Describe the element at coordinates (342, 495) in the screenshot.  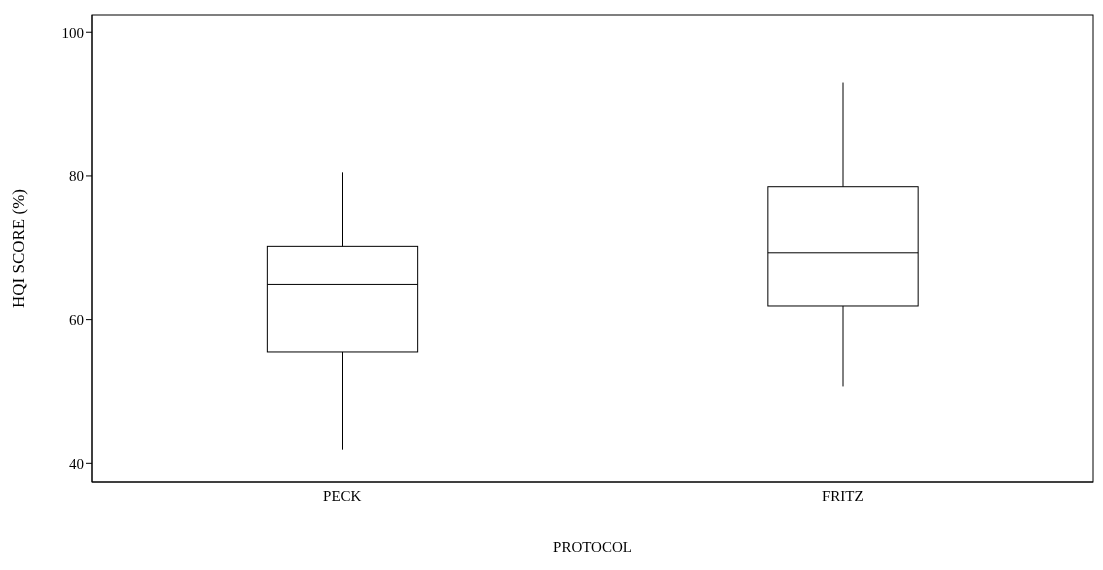
I see `x-tick-label: PECK` at that location.